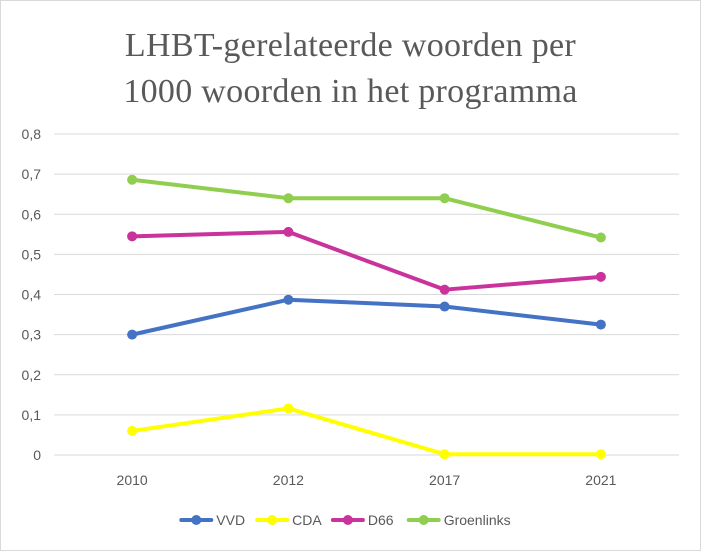 The height and width of the screenshot is (551, 701). Describe the element at coordinates (32, 214) in the screenshot. I see `y-tick-label: 0,6` at that location.